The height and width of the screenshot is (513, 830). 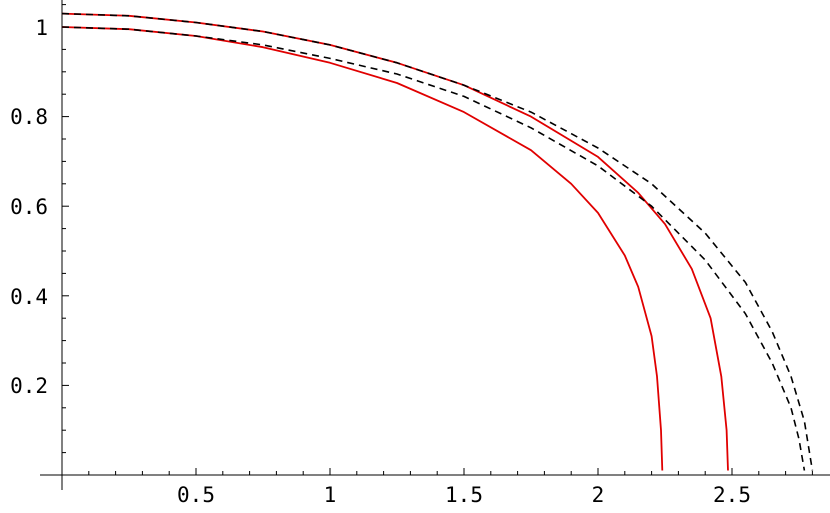 What do you see at coordinates (29, 207) in the screenshot?
I see `y-tick-label-0.6: 0.6` at bounding box center [29, 207].